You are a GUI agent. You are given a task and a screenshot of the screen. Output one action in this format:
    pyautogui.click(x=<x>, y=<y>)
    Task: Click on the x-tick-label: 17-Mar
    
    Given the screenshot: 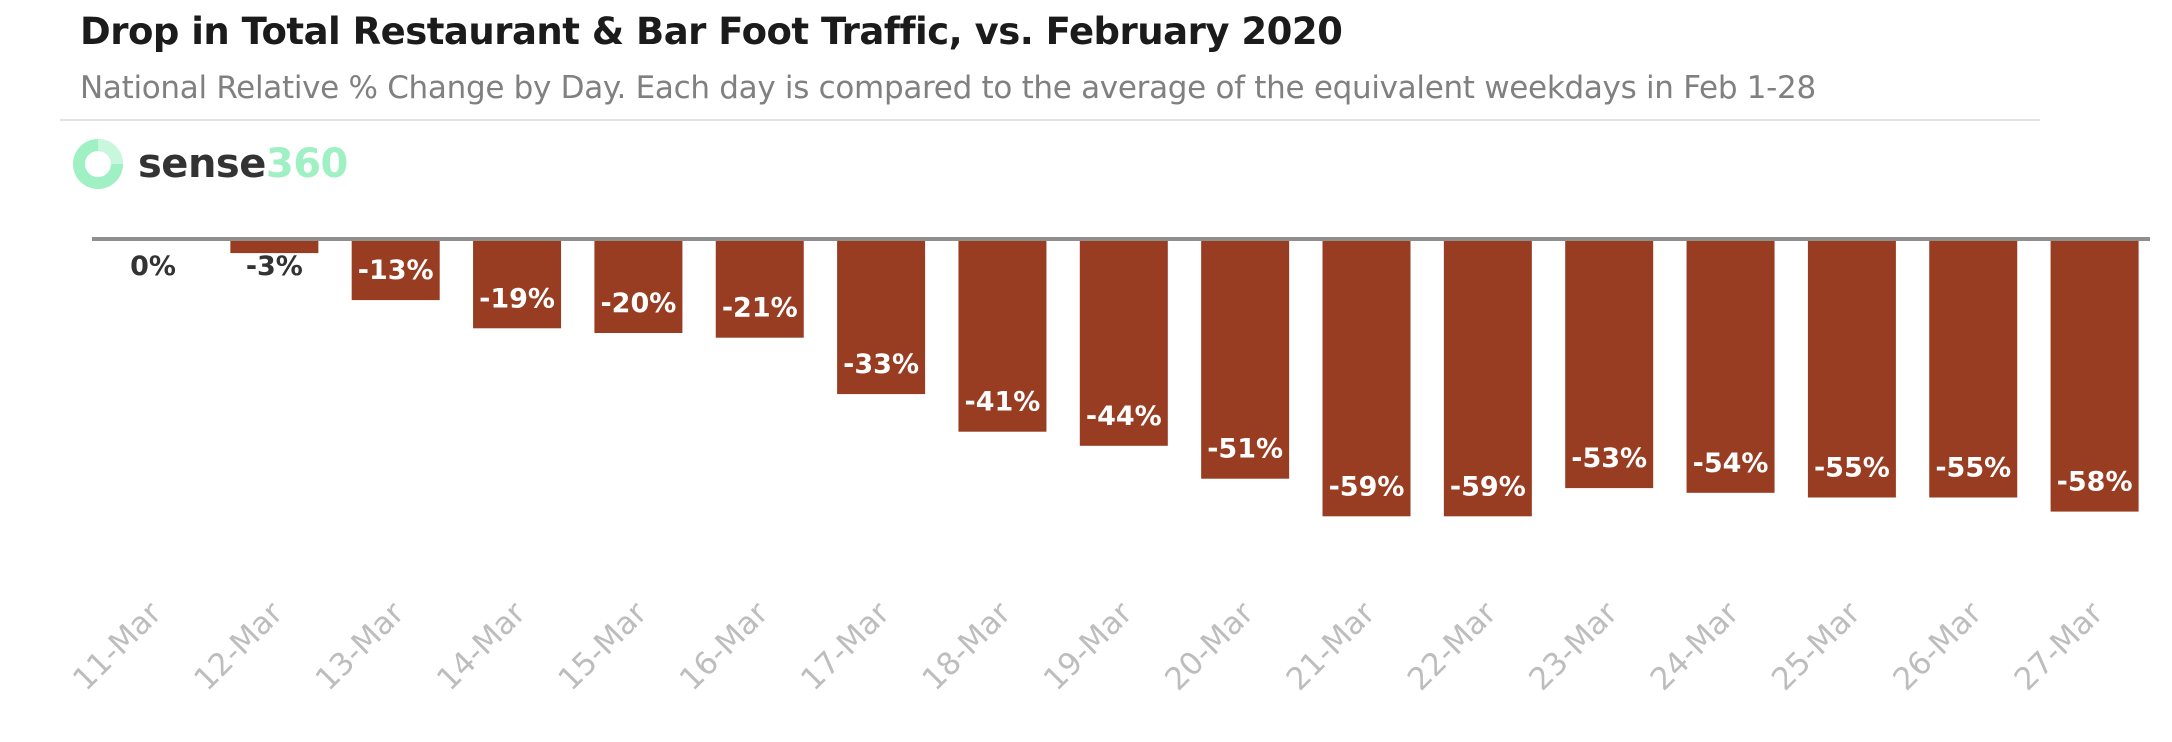 What is the action you would take?
    pyautogui.click(x=845, y=646)
    